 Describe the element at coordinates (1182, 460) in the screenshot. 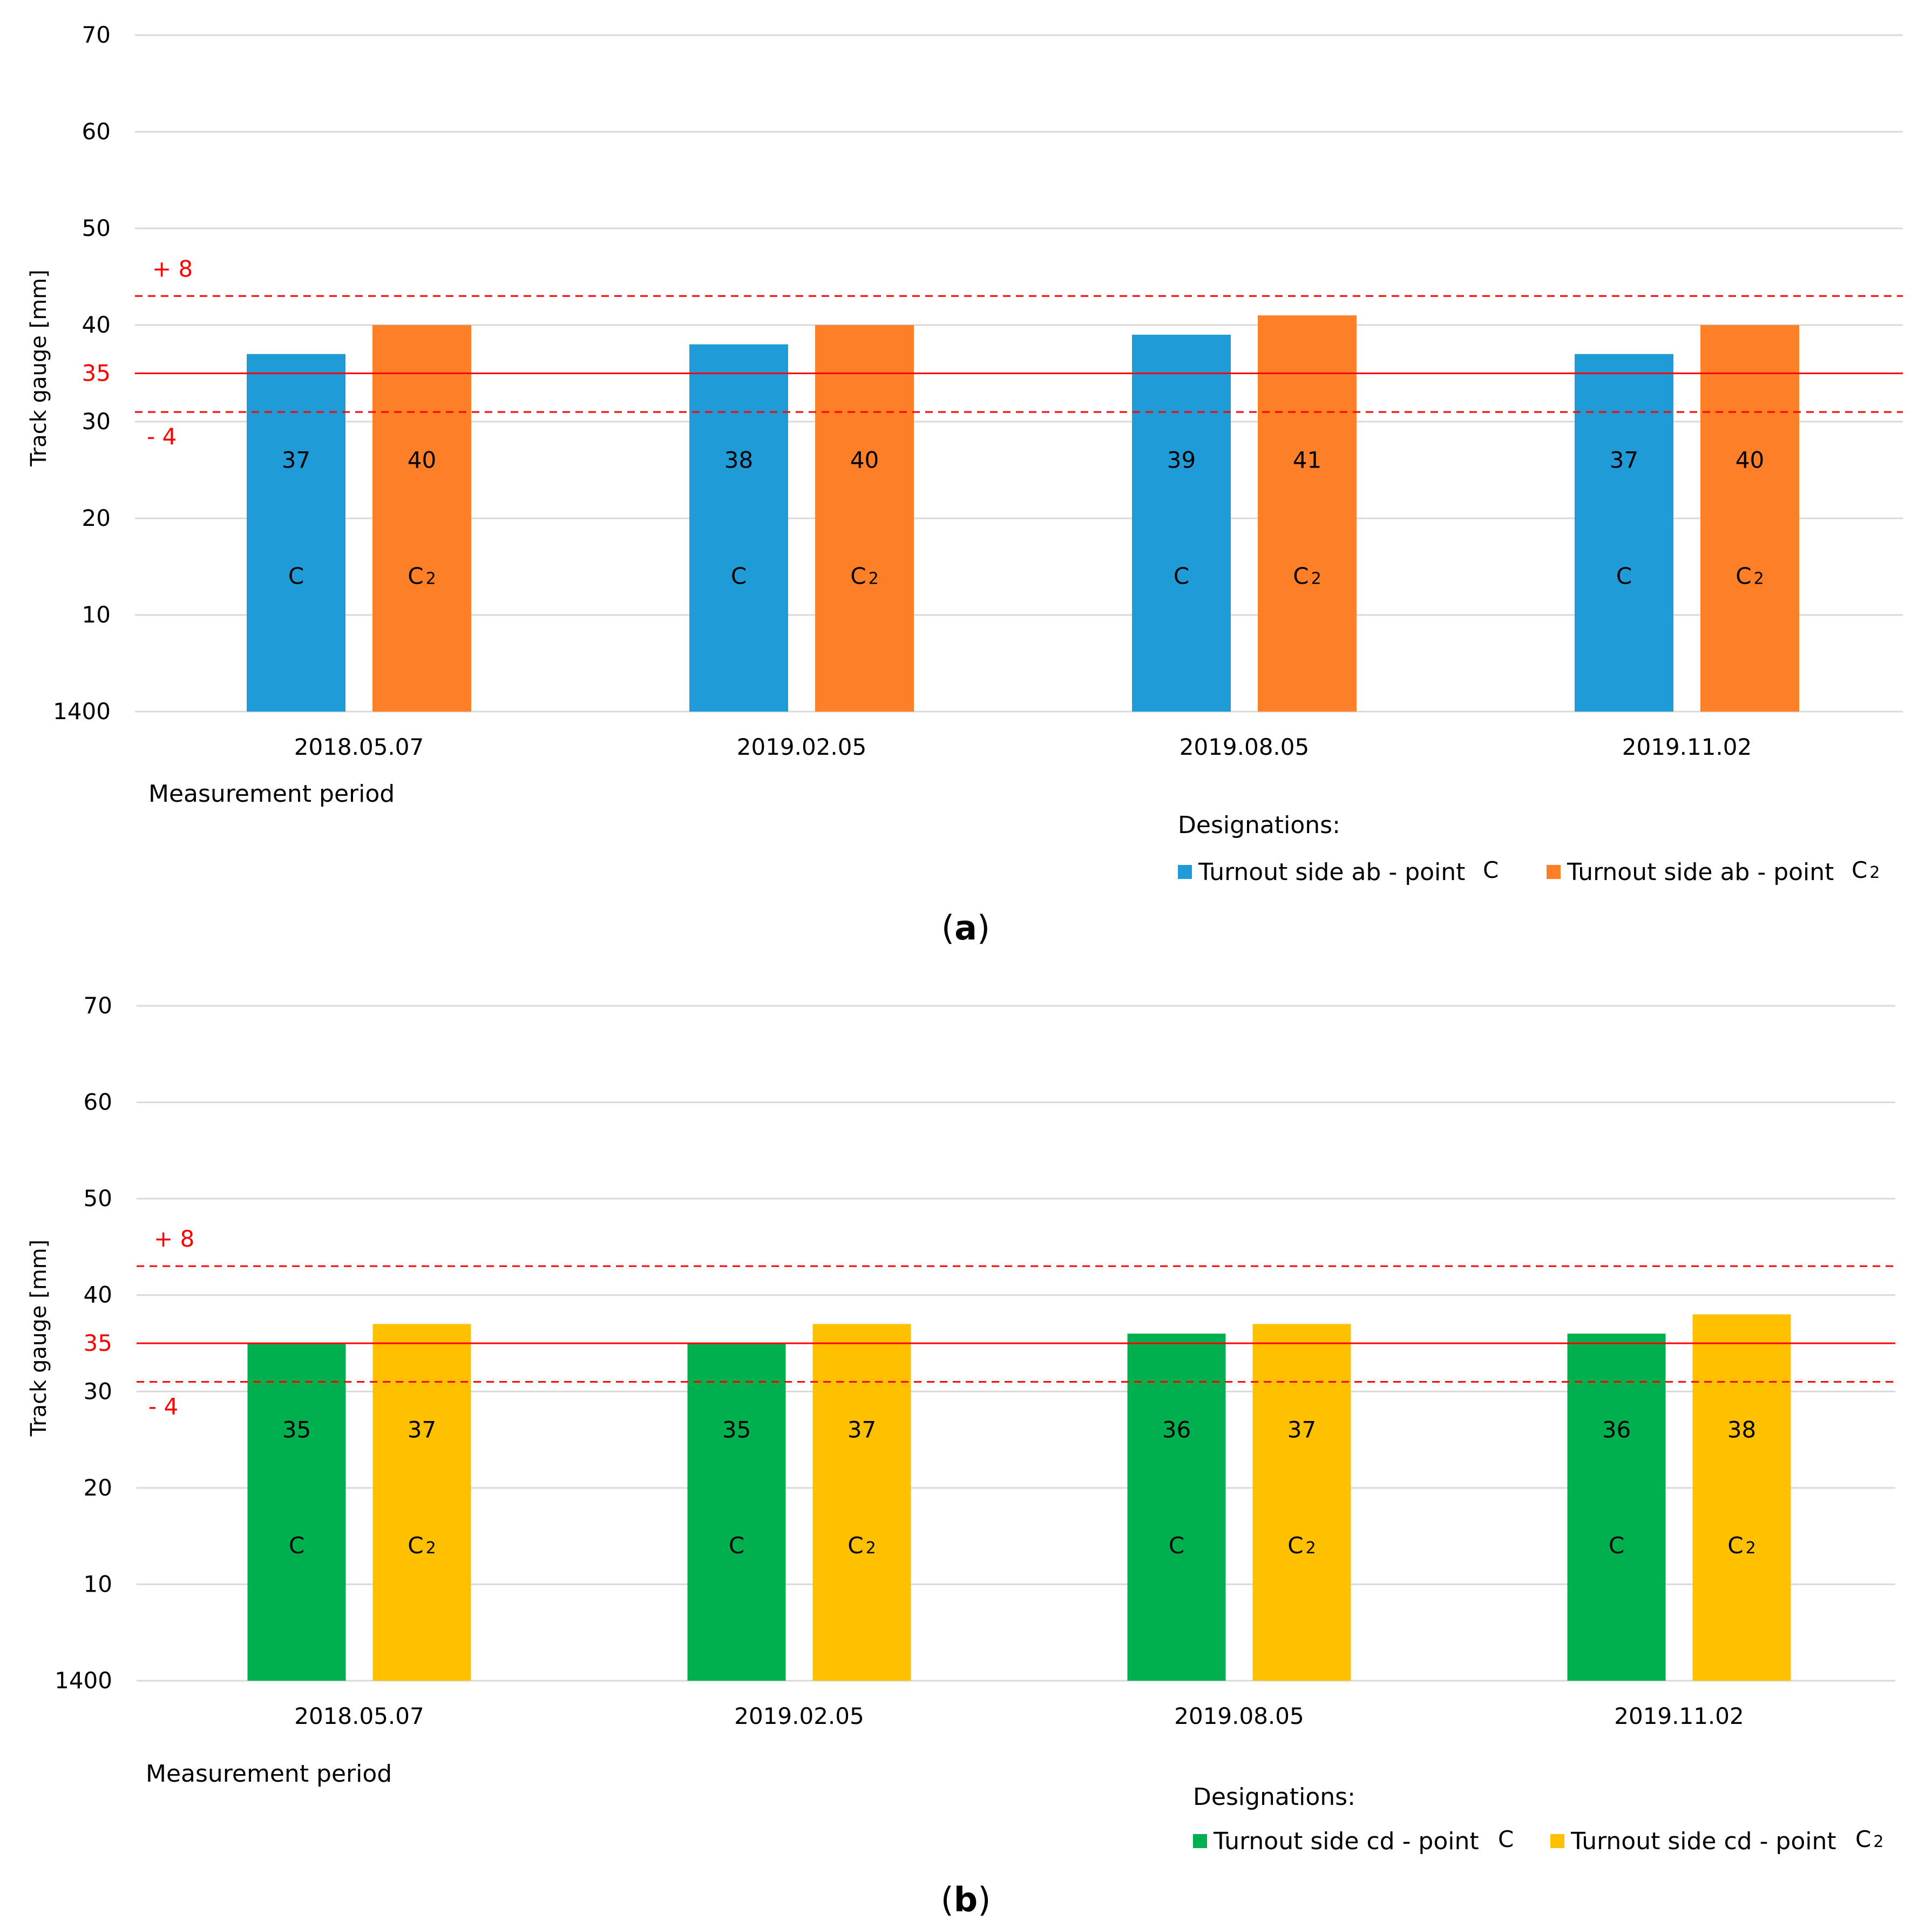

I see `bar-value-label: 39` at that location.